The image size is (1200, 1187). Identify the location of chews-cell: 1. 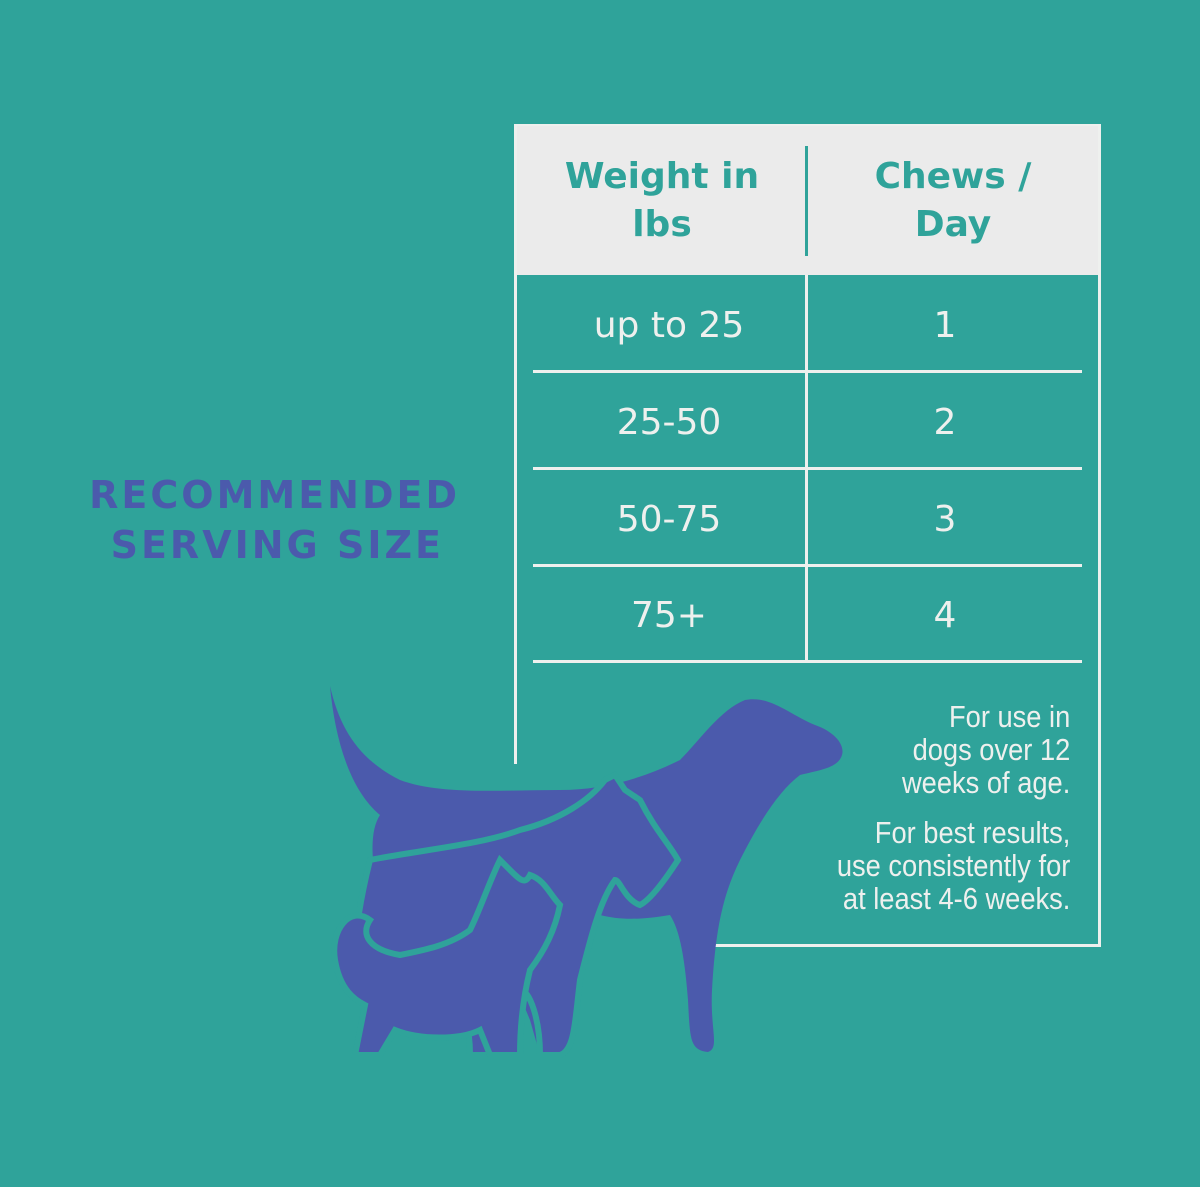
(945, 325).